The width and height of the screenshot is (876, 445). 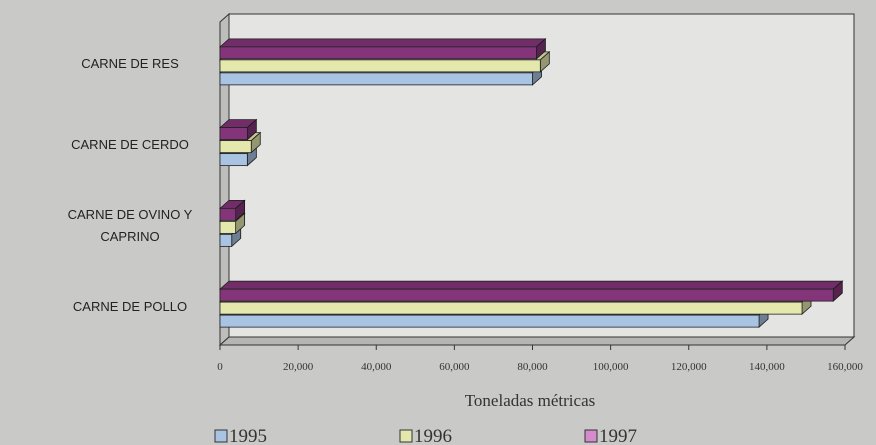 I want to click on legend-label: 1995, so click(x=248, y=435).